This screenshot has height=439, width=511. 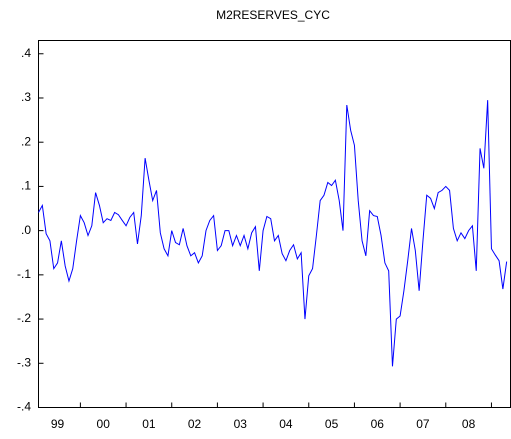 I want to click on x-tick-label: 02, so click(x=195, y=424).